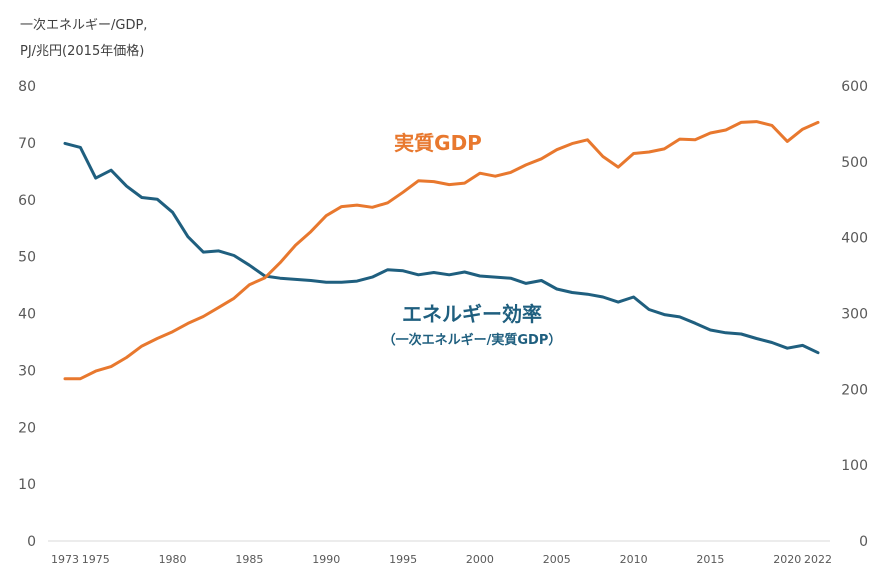  Describe the element at coordinates (480, 559) in the screenshot. I see `x-tick-label: 2000` at that location.